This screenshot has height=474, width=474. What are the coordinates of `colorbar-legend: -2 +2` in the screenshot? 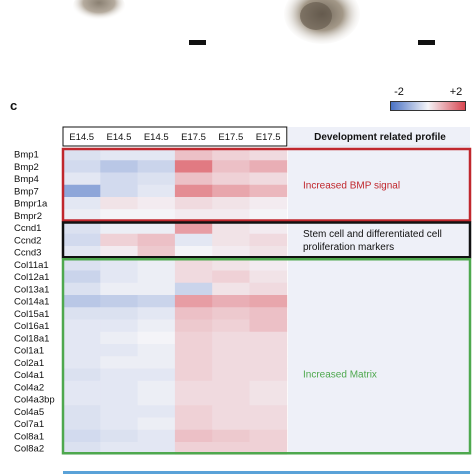 It's located at (427, 104).